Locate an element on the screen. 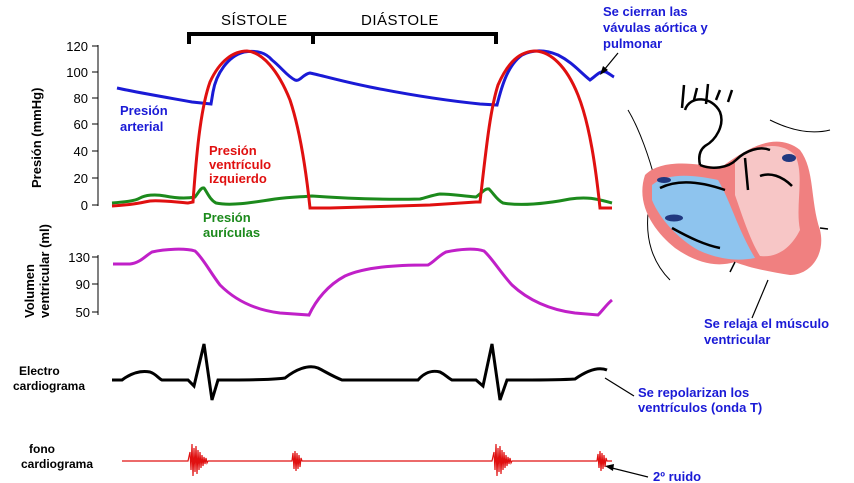  arterial-label-line2: arterial is located at coordinates (141, 126).